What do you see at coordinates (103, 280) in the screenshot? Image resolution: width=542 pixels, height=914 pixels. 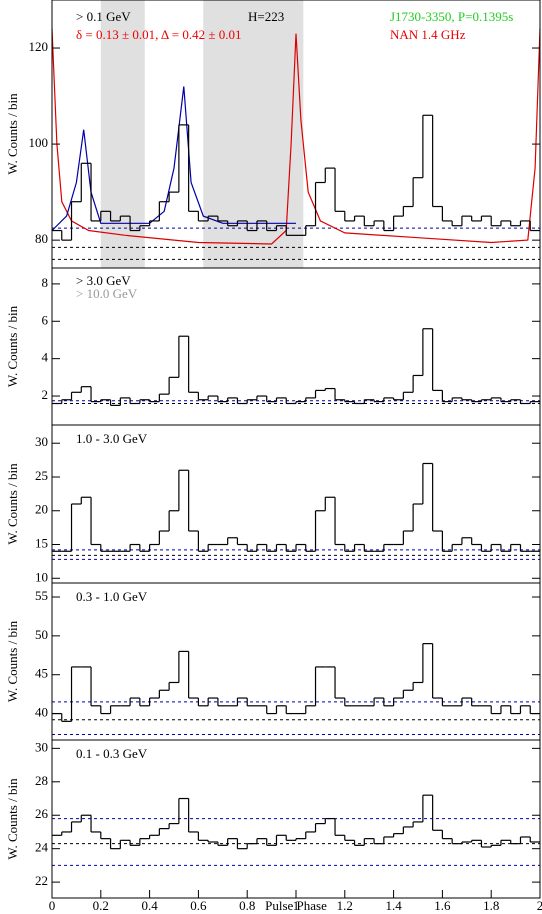 I see `annotation: > 3.0 GeV` at bounding box center [103, 280].